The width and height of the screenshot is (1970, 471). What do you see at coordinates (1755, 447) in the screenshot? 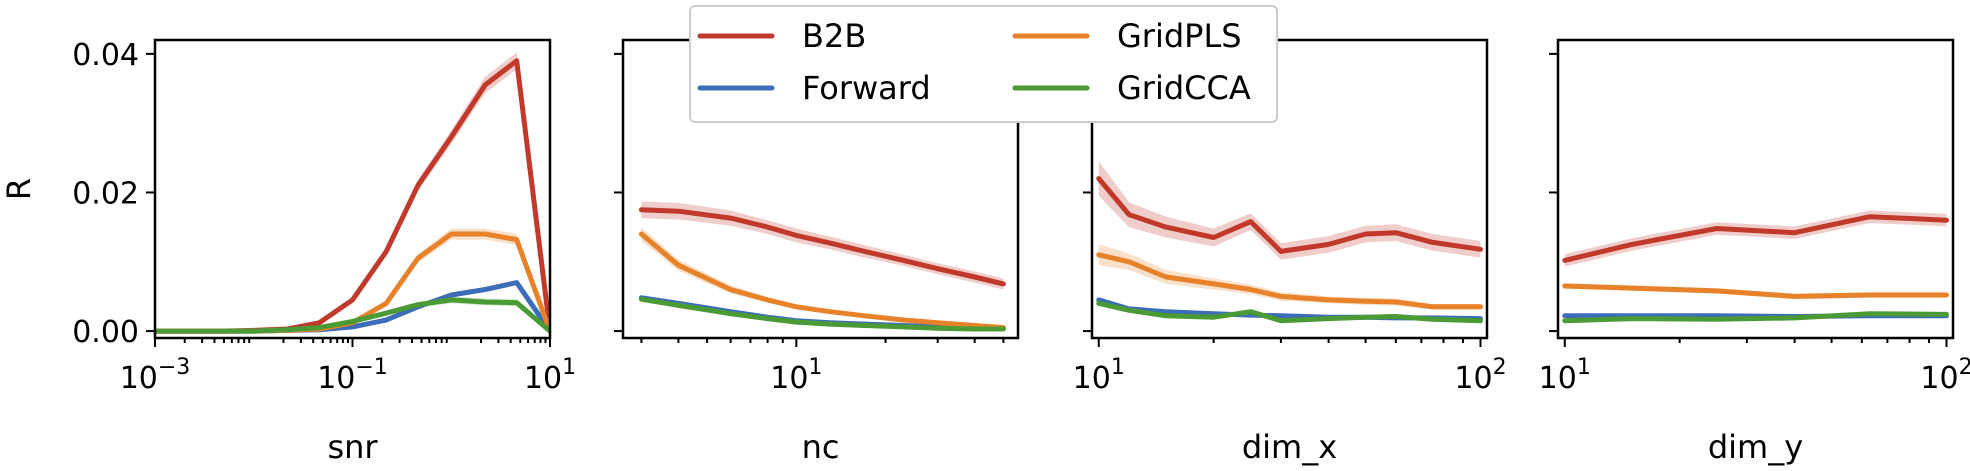
I see `x-axis-label: dim_y` at bounding box center [1755, 447].